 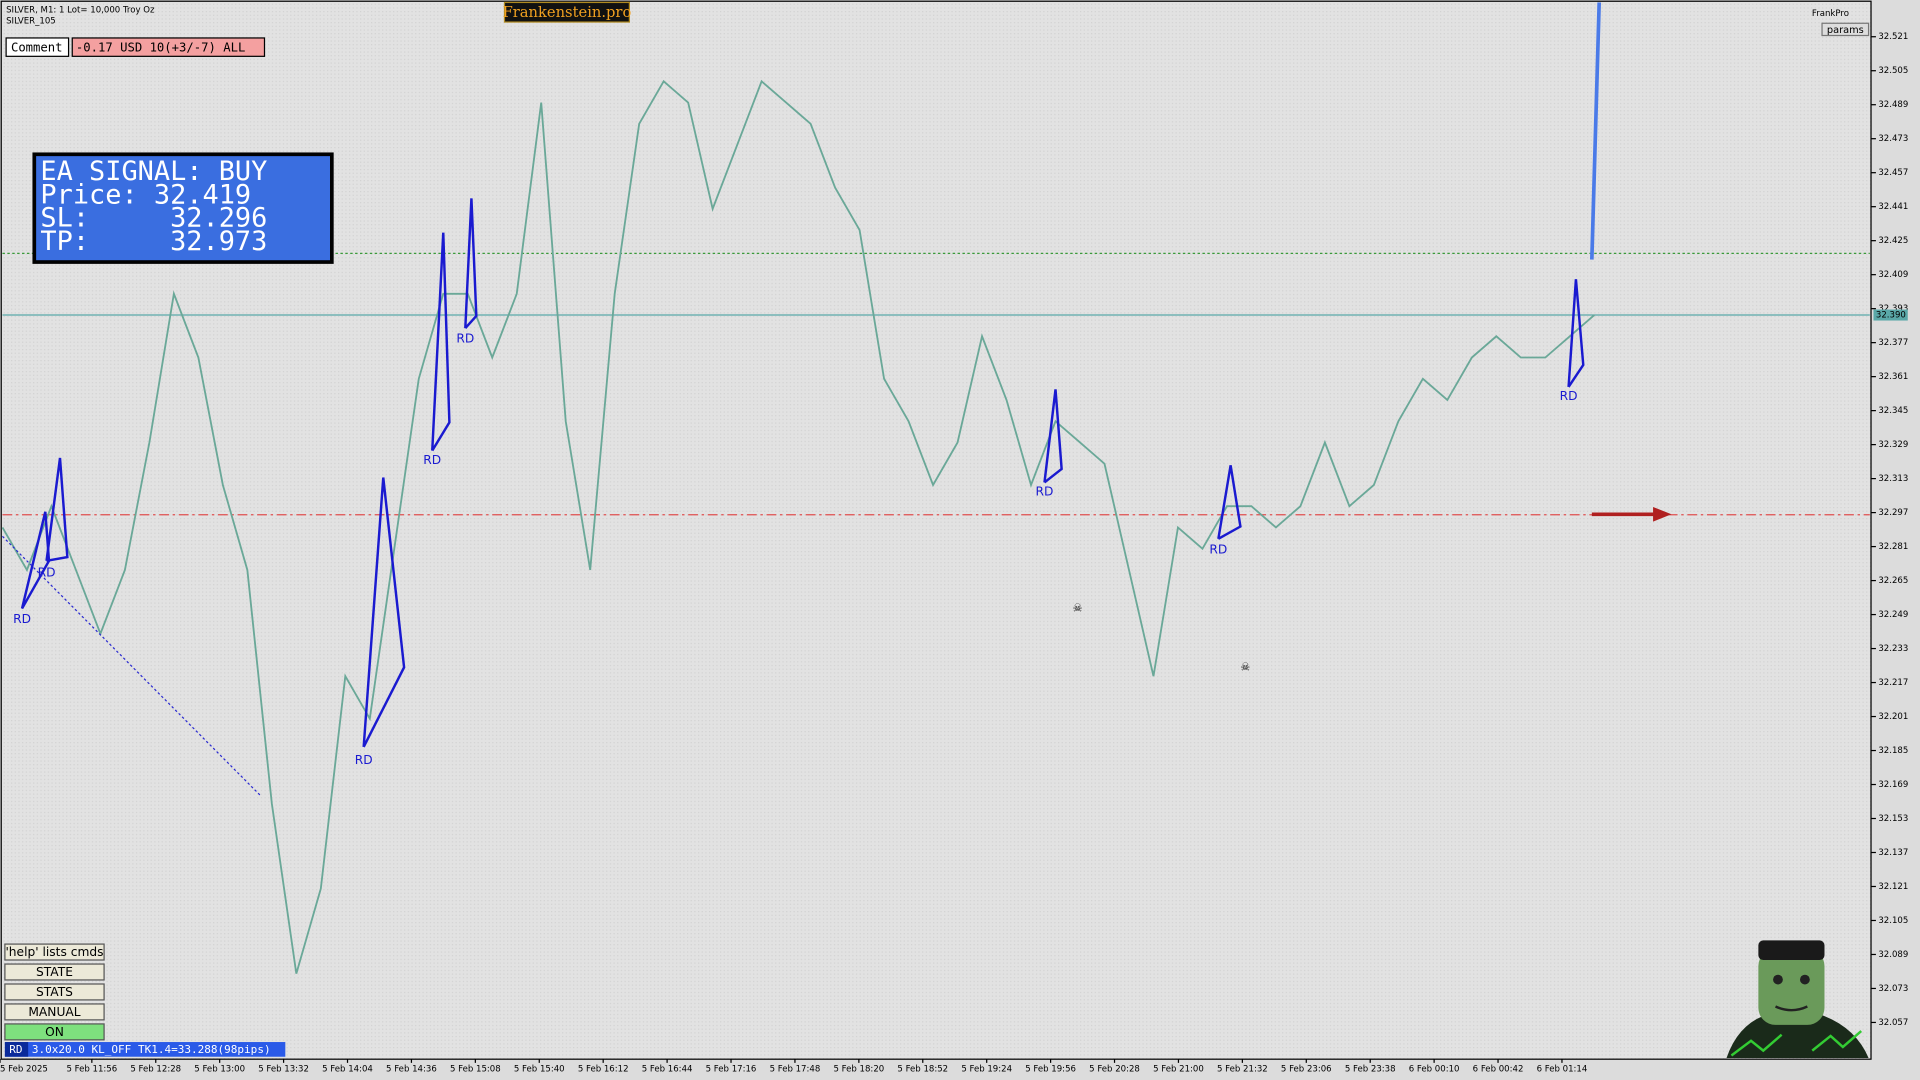 What do you see at coordinates (1893, 241) in the screenshot?
I see `y-tick-label: 32.425` at bounding box center [1893, 241].